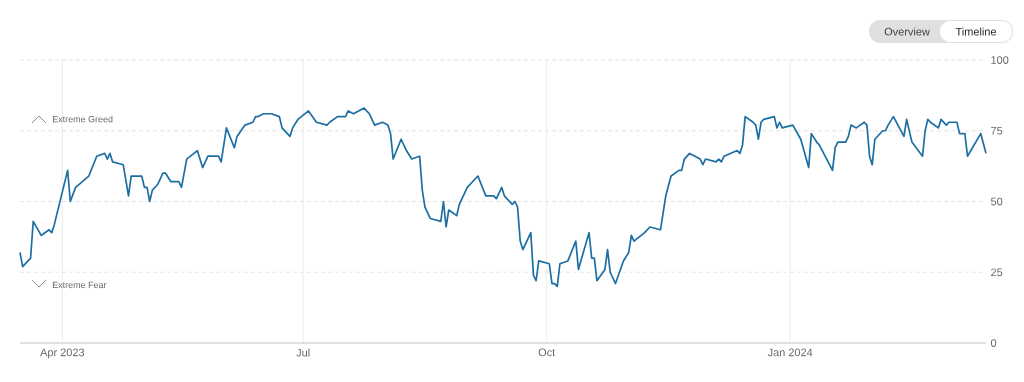 The height and width of the screenshot is (382, 1024). What do you see at coordinates (997, 272) in the screenshot?
I see `y-tick-label: 25` at bounding box center [997, 272].